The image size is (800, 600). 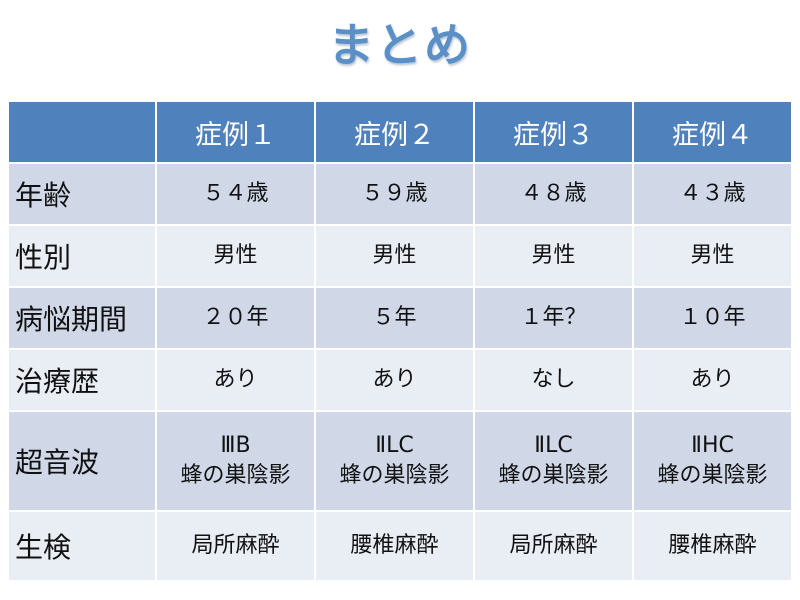 I want to click on cell: ⅢB 蜂の巣陰影, so click(x=235, y=461).